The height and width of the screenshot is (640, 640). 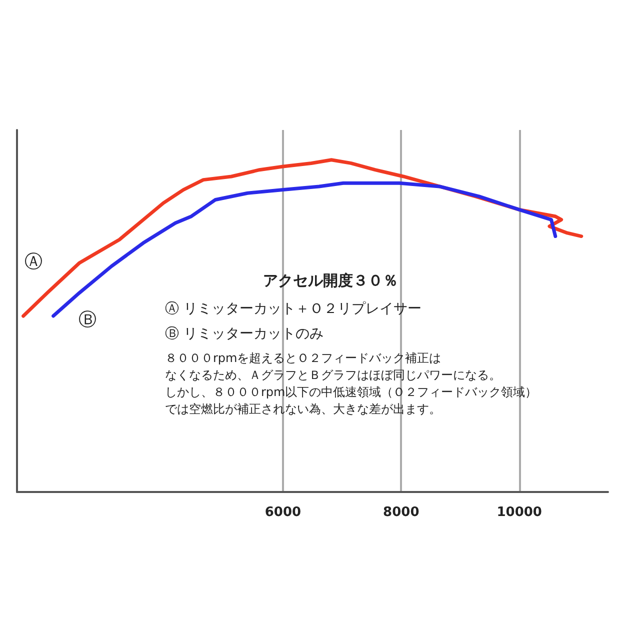 What do you see at coordinates (303, 358) in the screenshot?
I see `annotation: ８０００rpmを超えるとＯ２フィードバック補正は` at bounding box center [303, 358].